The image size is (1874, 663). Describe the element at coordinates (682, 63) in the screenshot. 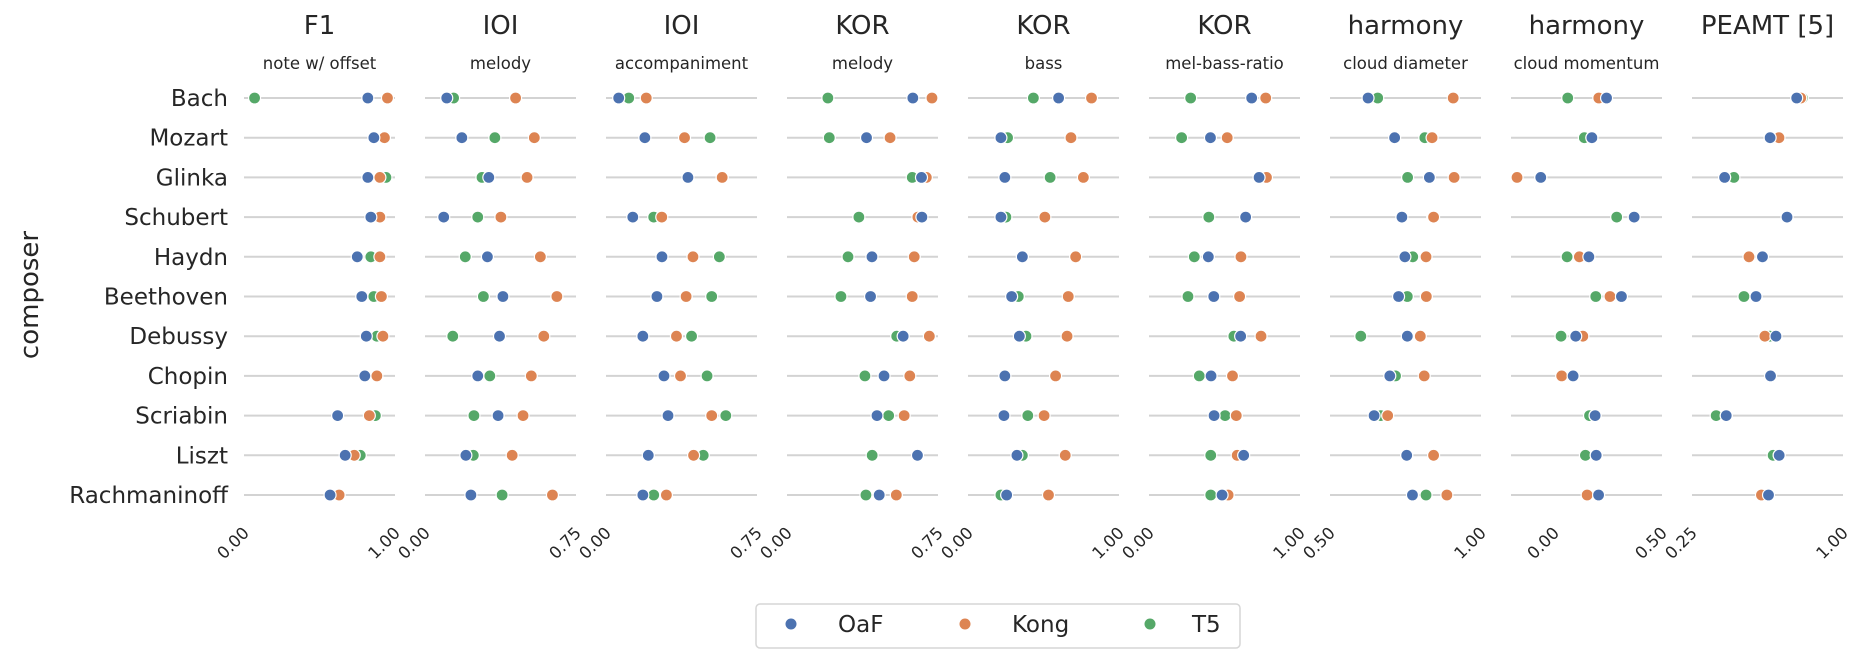

I see `panel-subtitle: accompaniment` at that location.